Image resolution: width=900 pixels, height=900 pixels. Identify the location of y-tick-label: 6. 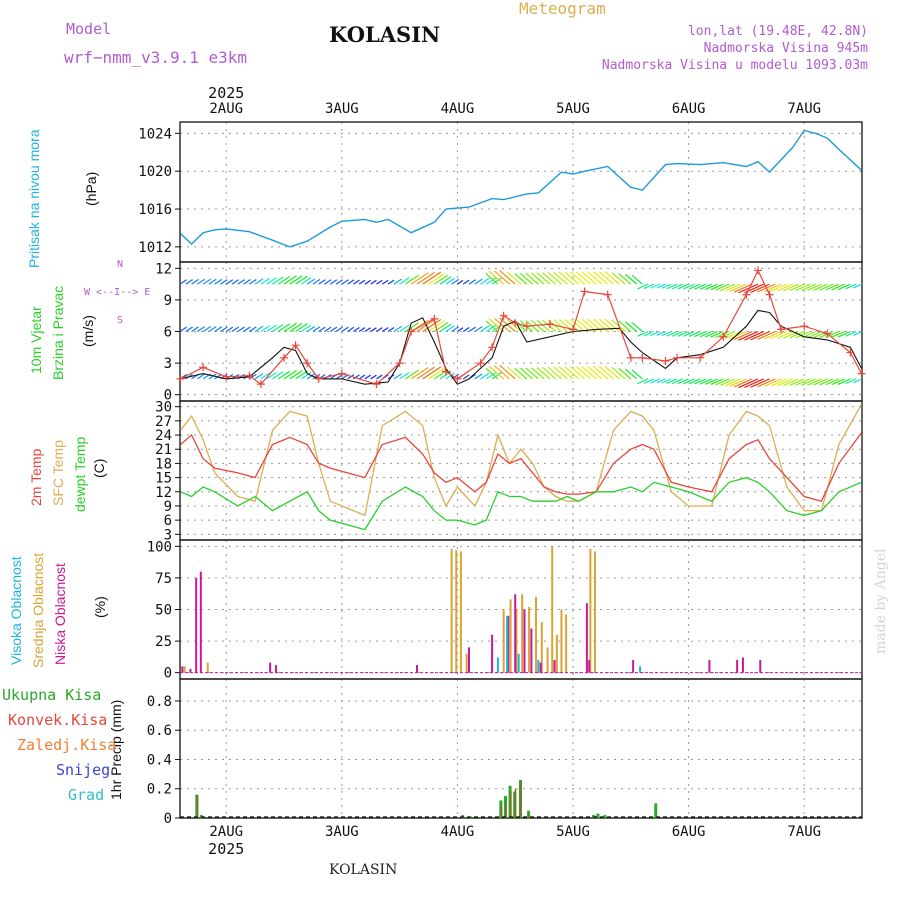
(168, 521).